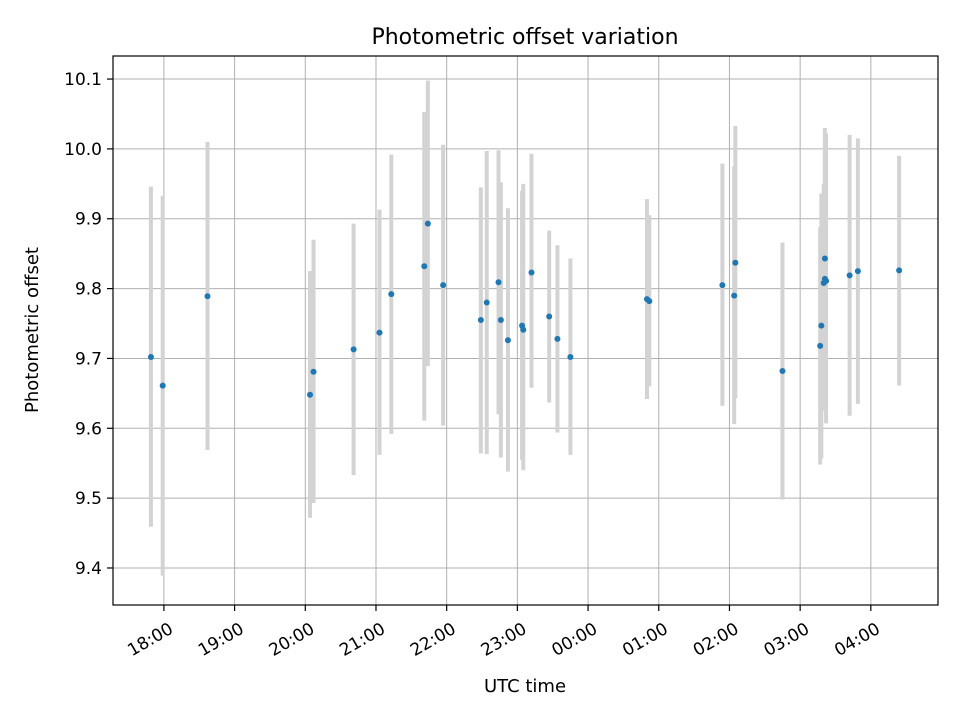 The width and height of the screenshot is (960, 720). Describe the element at coordinates (83, 150) in the screenshot. I see `y-tick-label: 10.0` at that location.